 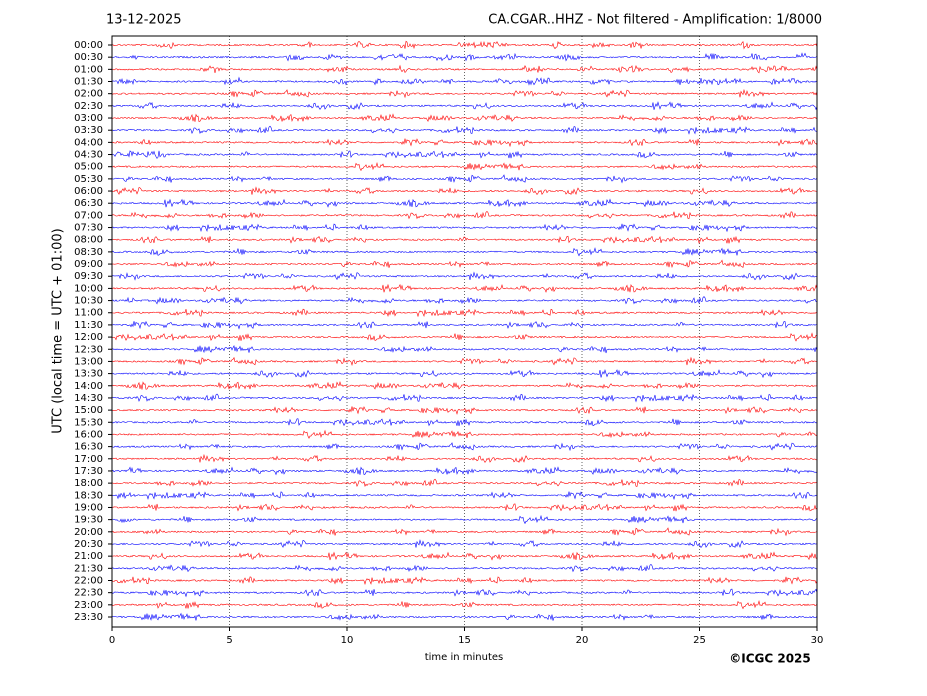 I want to click on y-tick-label: 05:00, so click(x=88, y=167).